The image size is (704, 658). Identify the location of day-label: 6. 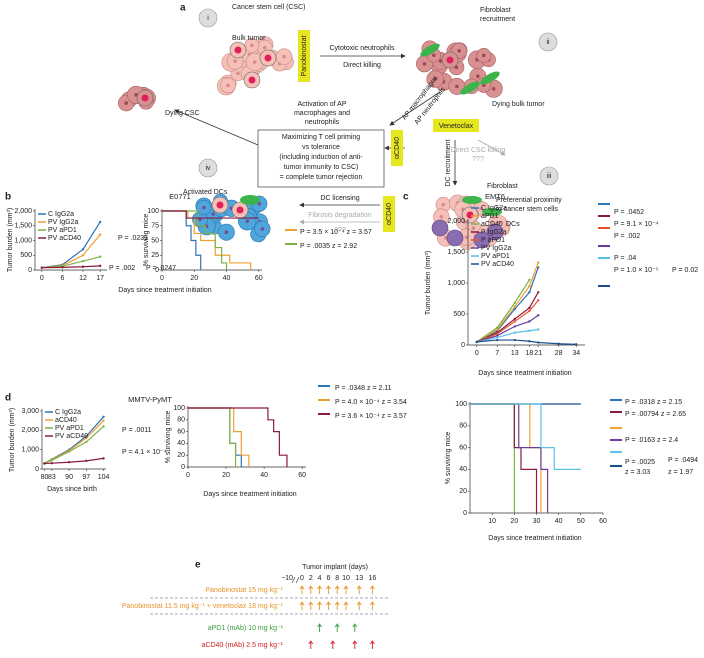
(328, 578).